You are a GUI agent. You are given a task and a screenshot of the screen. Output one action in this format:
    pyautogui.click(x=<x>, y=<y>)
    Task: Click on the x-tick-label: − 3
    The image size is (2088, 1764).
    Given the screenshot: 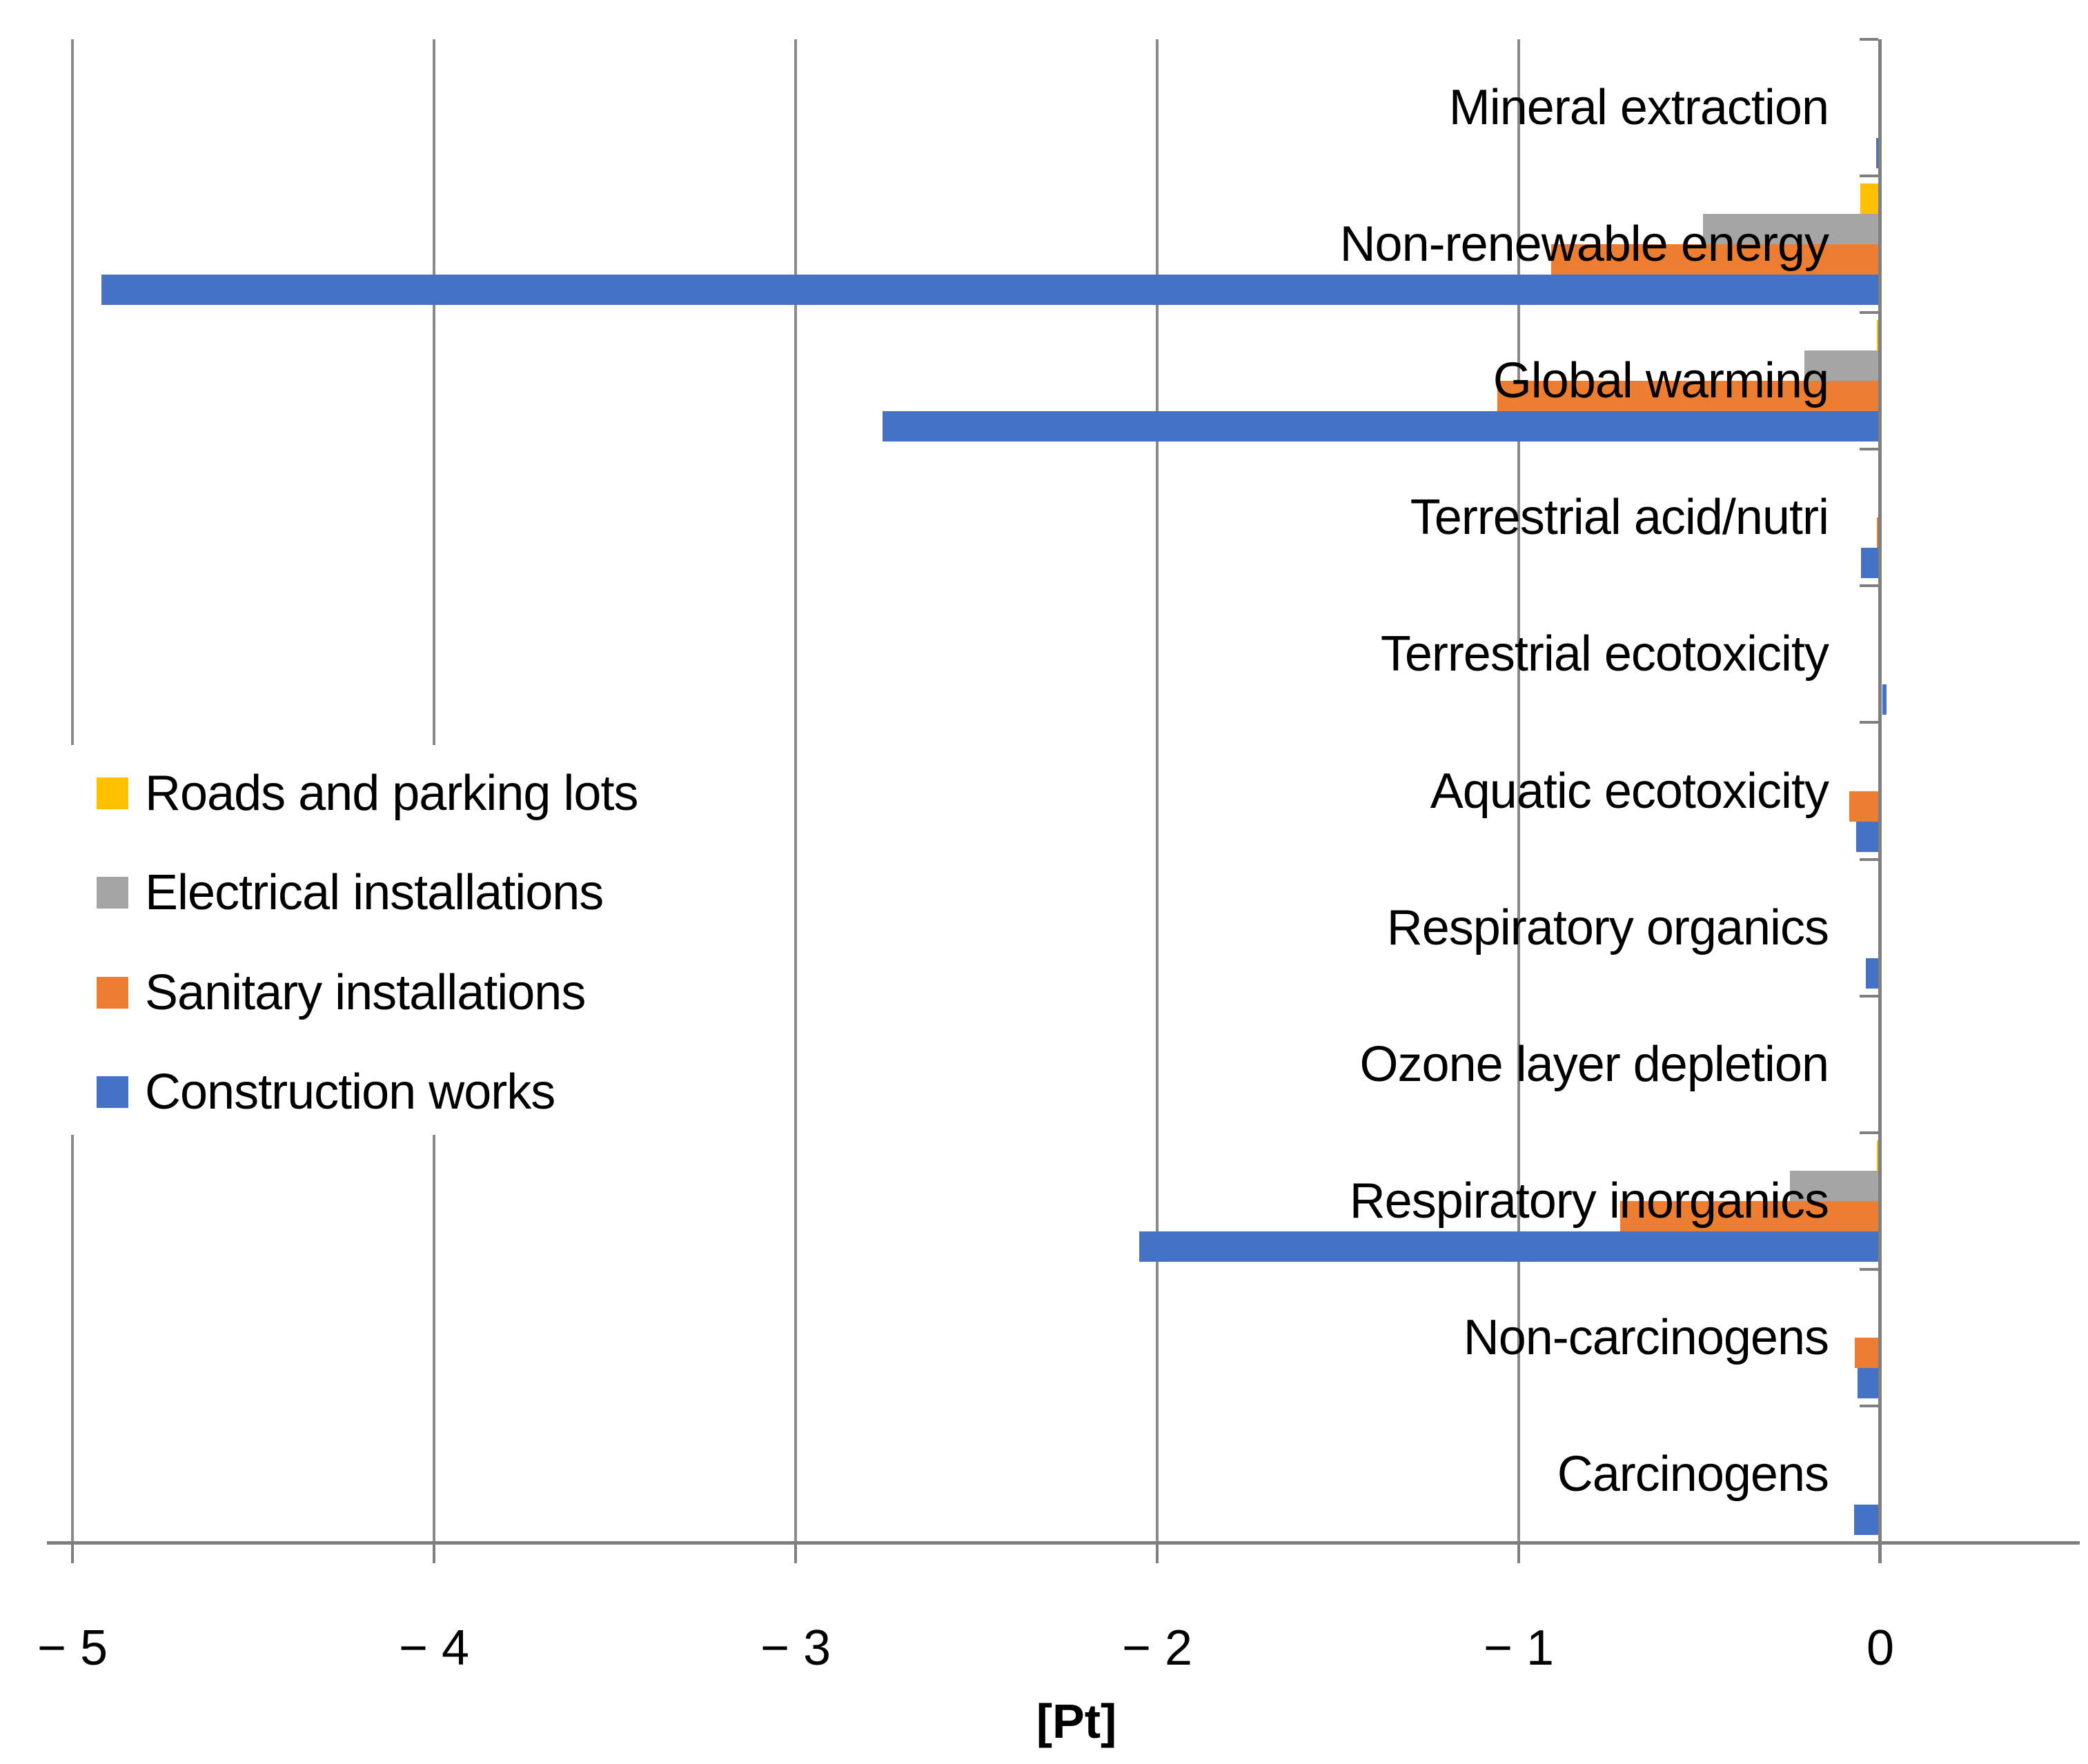 What is the action you would take?
    pyautogui.click(x=795, y=1648)
    